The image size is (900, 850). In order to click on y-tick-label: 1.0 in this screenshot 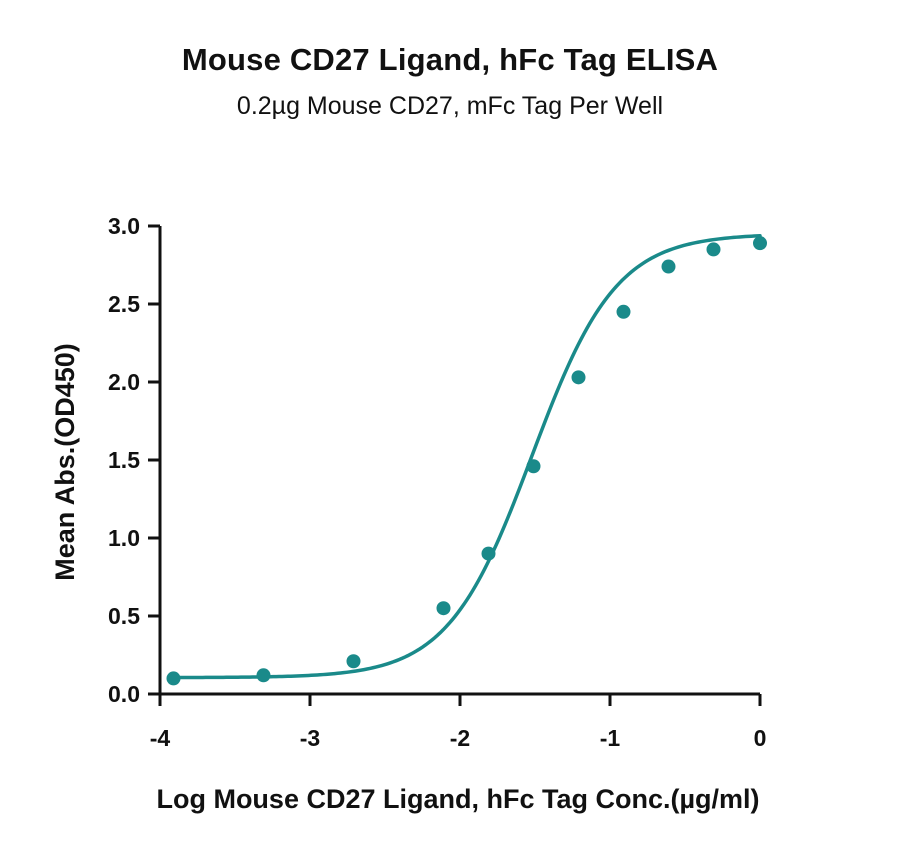, I will do `click(124, 538)`.